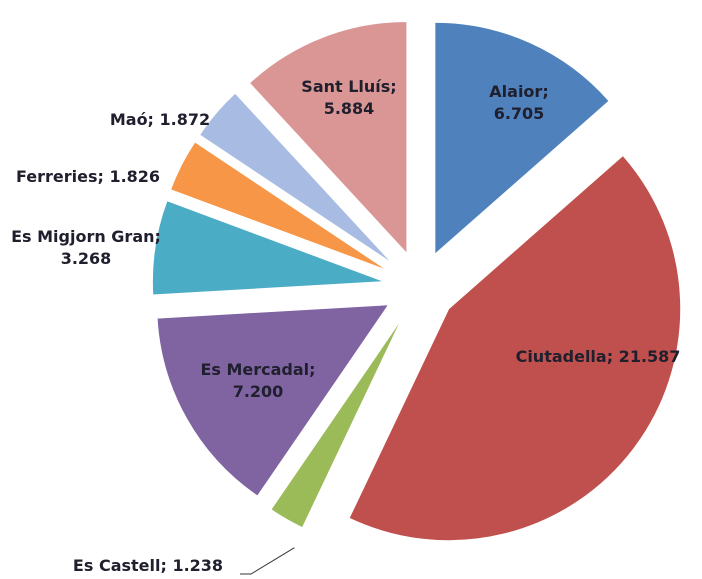 This screenshot has height=579, width=702. I want to click on label-box: Es Castell; 1.238, so click(148, 552).